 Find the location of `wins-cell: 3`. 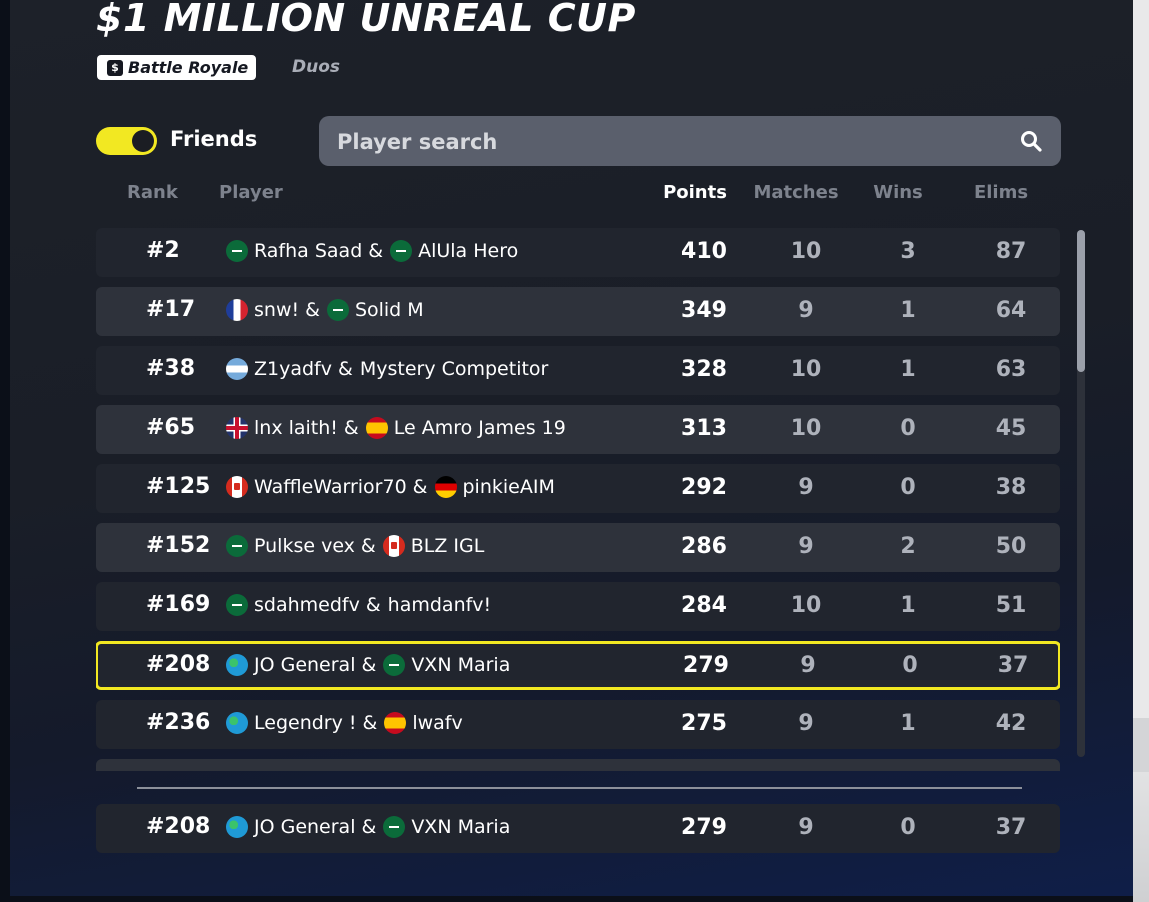

wins-cell: 3 is located at coordinates (908, 251).